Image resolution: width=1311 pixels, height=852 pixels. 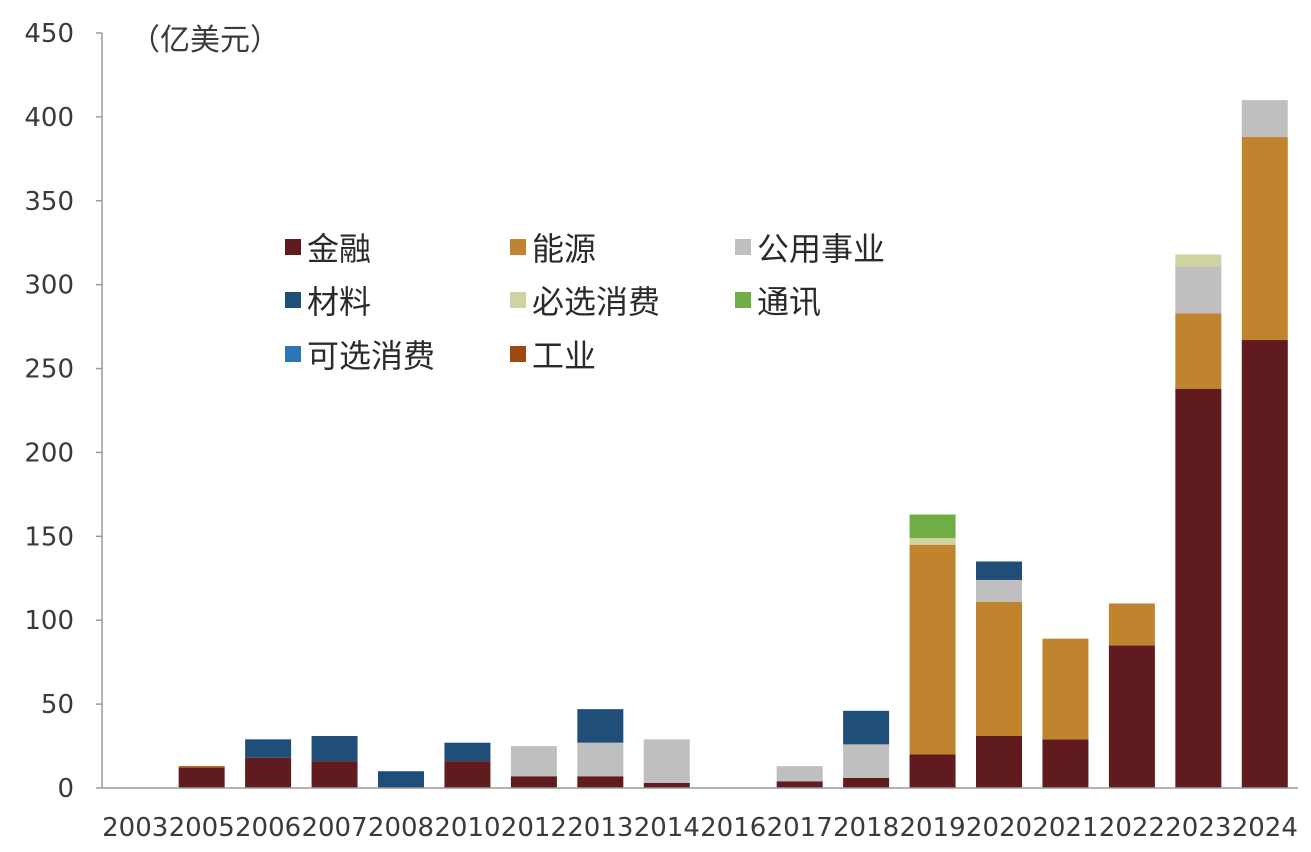 What do you see at coordinates (667, 828) in the screenshot?
I see `x-tick-label: 2014` at bounding box center [667, 828].